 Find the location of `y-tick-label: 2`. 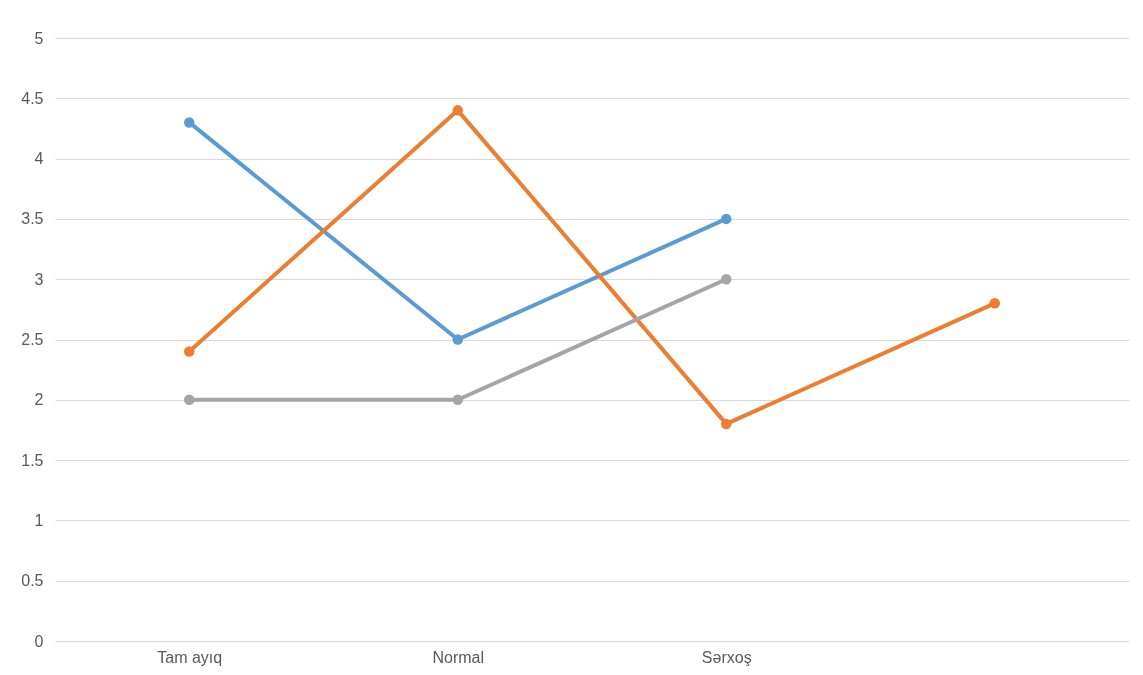

y-tick-label: 2 is located at coordinates (39, 400).